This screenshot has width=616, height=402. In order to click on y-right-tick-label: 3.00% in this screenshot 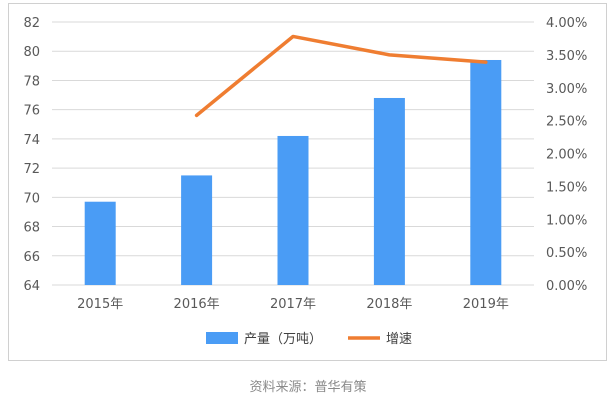, I will do `click(566, 89)`.